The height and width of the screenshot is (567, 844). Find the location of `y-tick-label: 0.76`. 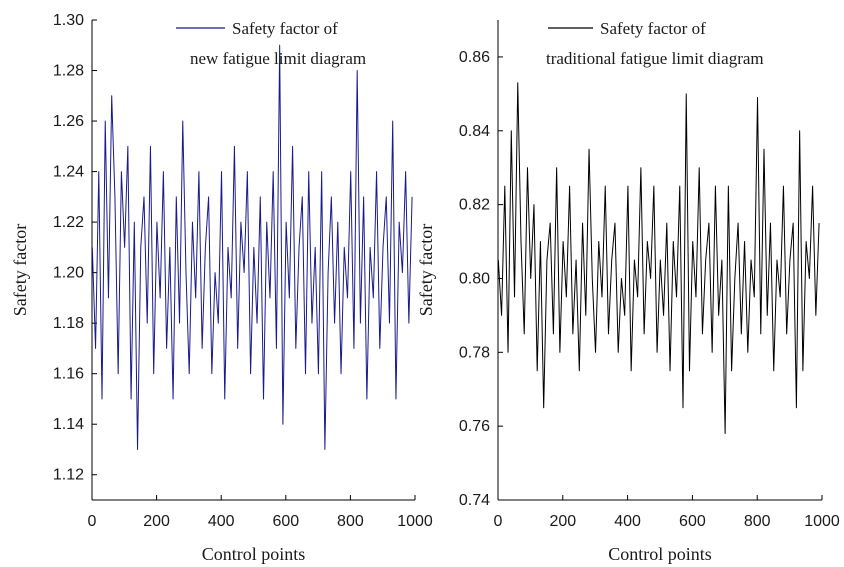

y-tick-label: 0.76 is located at coordinates (474, 426).